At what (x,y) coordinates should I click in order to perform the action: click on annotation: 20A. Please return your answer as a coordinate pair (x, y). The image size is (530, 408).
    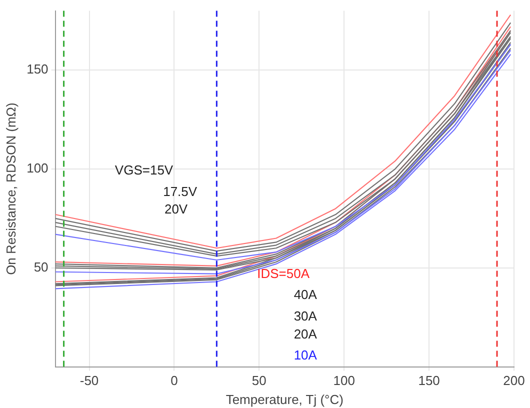
    Looking at the image, I should click on (306, 334).